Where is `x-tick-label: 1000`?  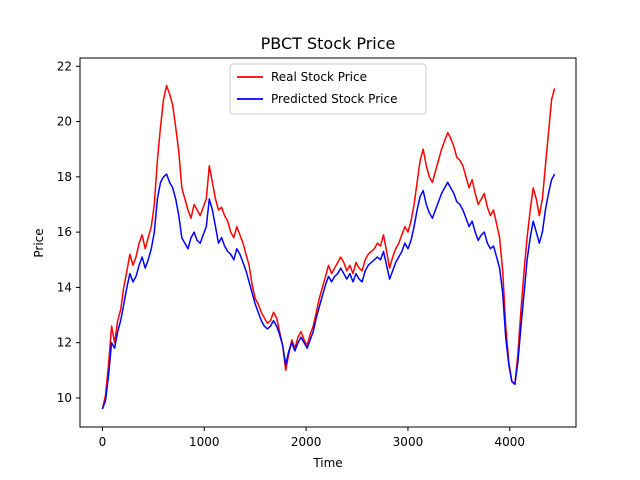
x-tick-label: 1000 is located at coordinates (204, 442).